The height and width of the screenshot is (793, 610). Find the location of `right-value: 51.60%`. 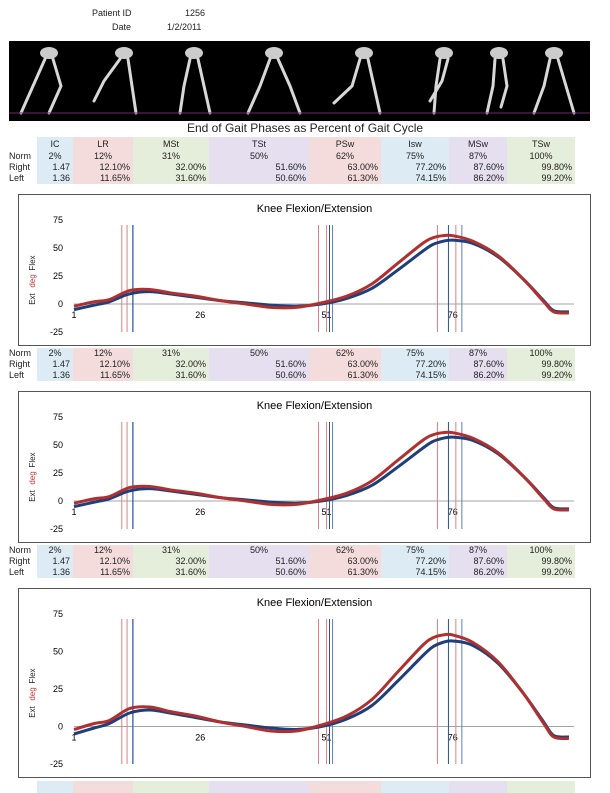

right-value: 51.60% is located at coordinates (290, 364).